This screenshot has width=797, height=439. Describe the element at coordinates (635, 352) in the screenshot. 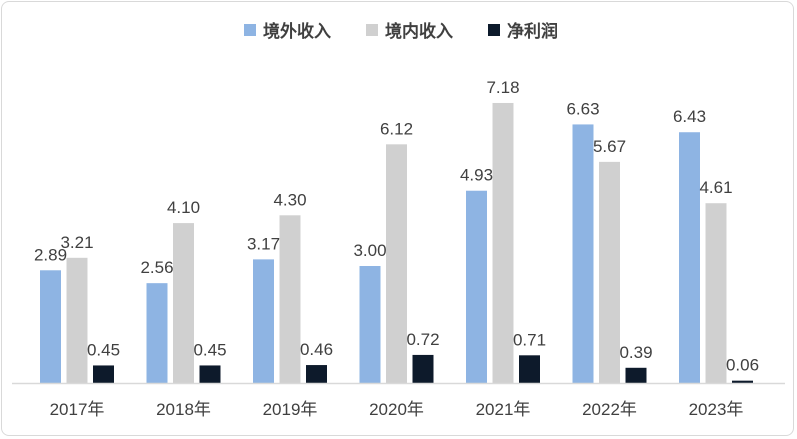

I see `data-label: 0.39` at that location.